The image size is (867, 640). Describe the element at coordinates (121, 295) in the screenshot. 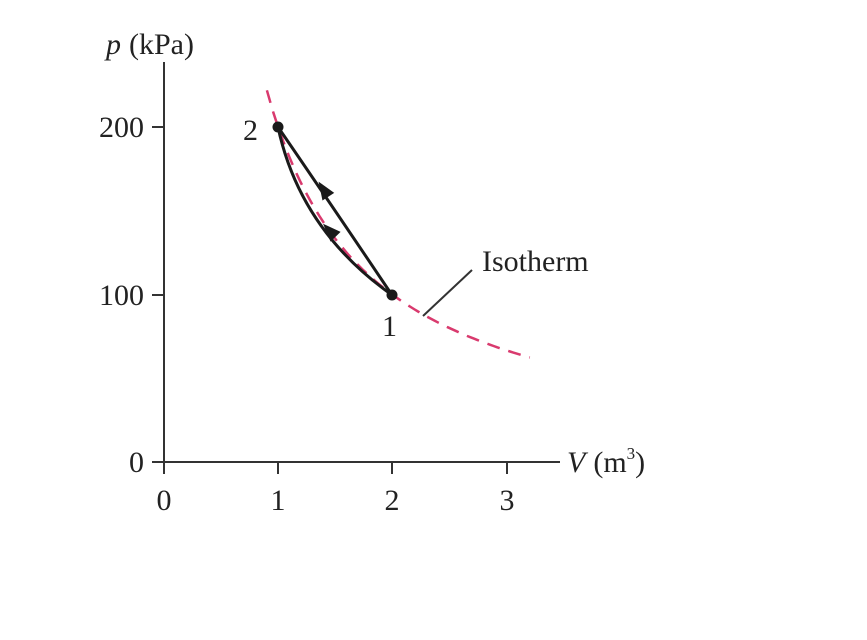

I see `y-tick-label: 100` at that location.